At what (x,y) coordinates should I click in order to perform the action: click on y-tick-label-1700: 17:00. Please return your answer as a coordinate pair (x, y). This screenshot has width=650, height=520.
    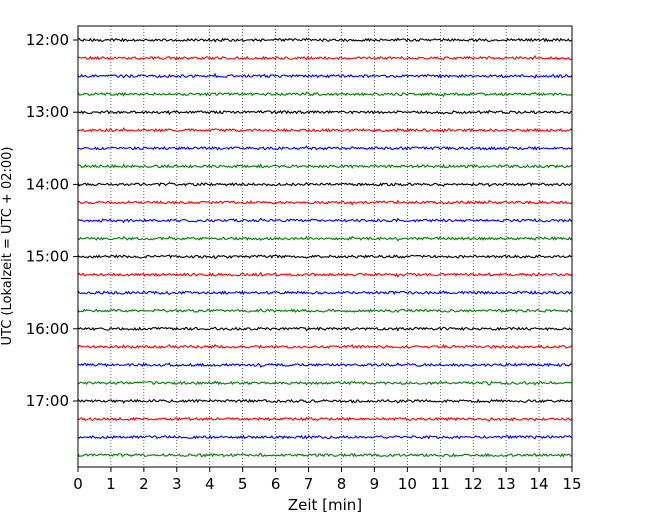
    Looking at the image, I should click on (47, 401).